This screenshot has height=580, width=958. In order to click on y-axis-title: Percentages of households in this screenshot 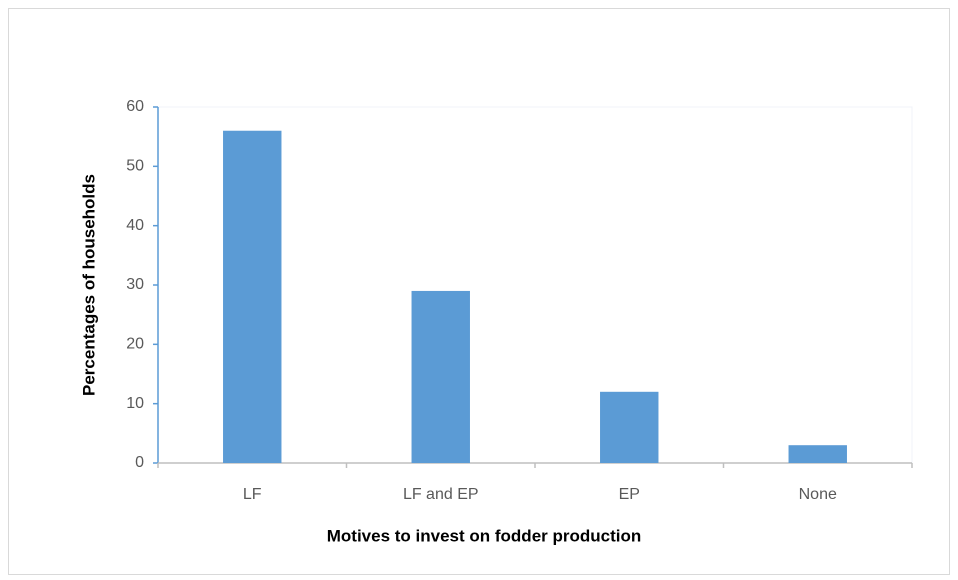, I will do `click(88, 285)`.